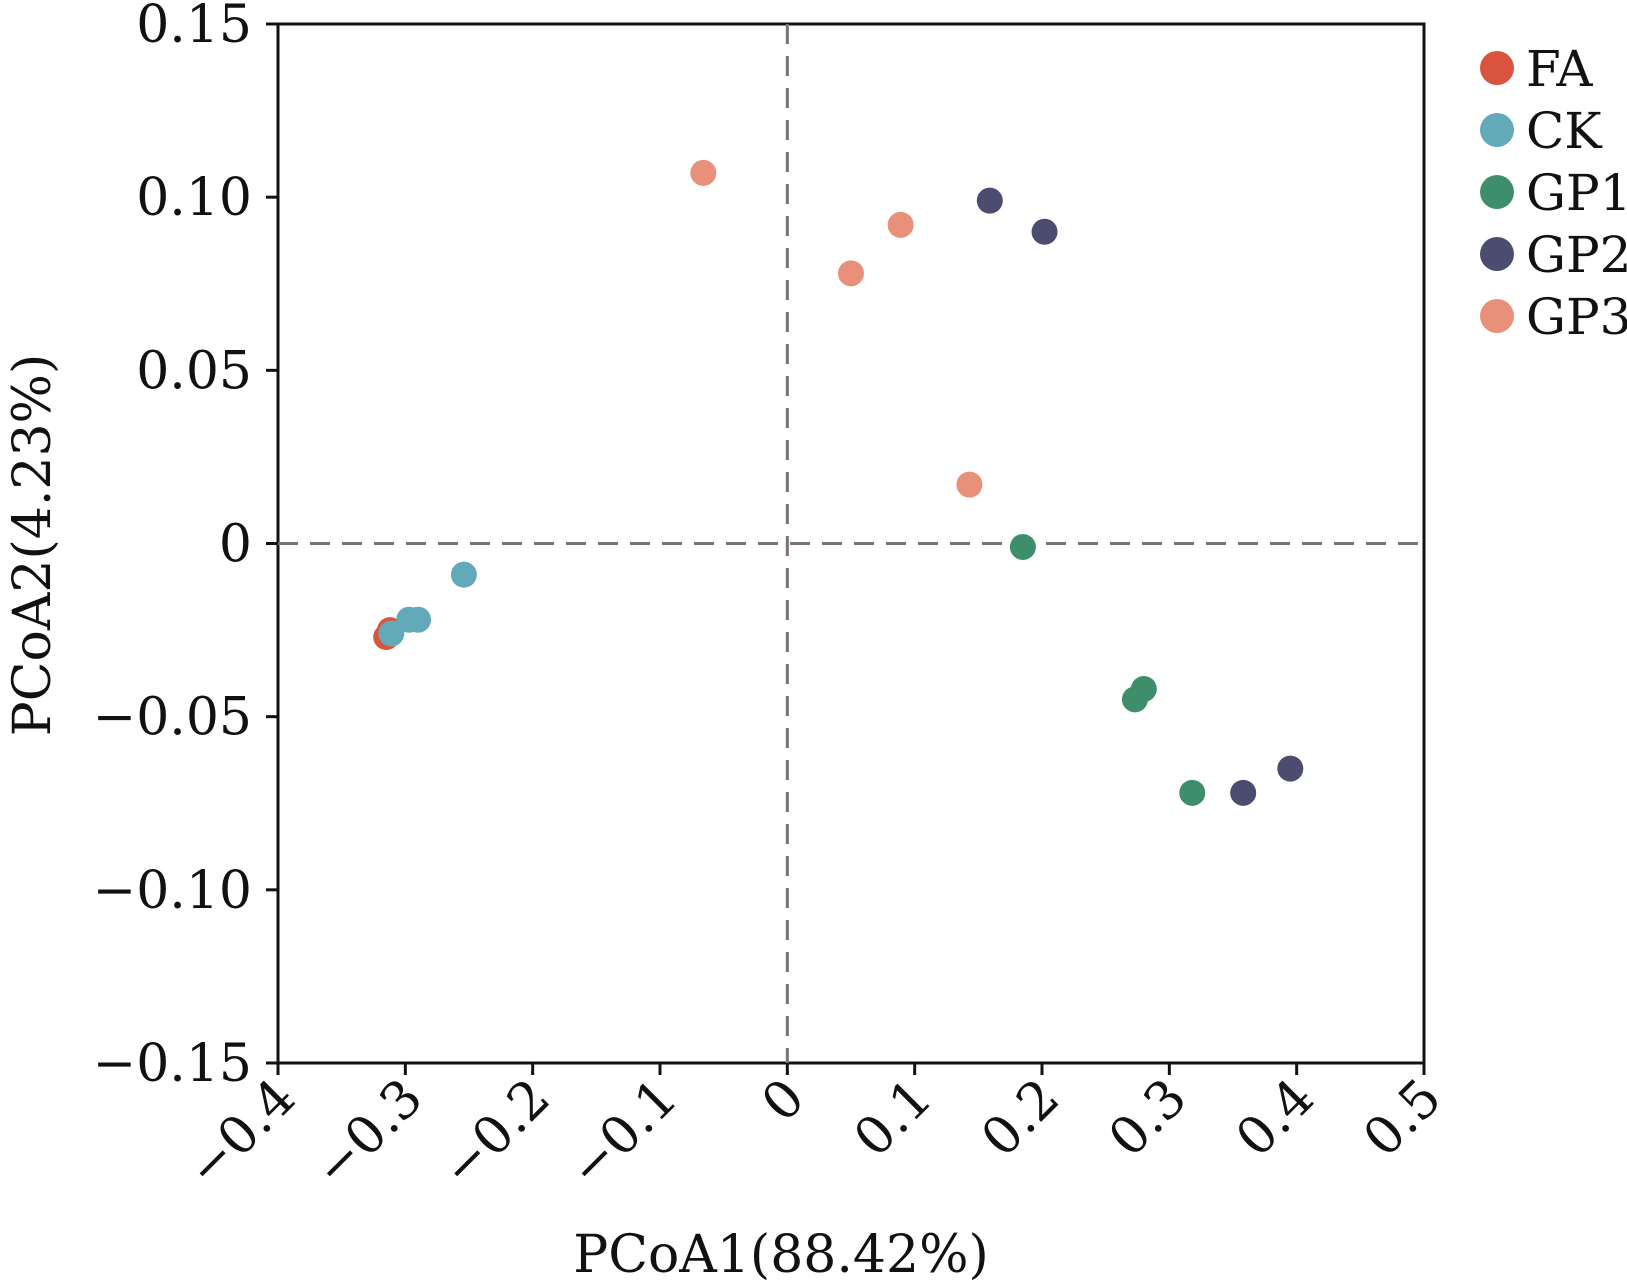 The height and width of the screenshot is (1280, 1627). I want to click on x-axis: −0.4−0.3−0.2−0.1 0 0.1 0.2 0.3 0.4 0.5, so click(814, 1131).